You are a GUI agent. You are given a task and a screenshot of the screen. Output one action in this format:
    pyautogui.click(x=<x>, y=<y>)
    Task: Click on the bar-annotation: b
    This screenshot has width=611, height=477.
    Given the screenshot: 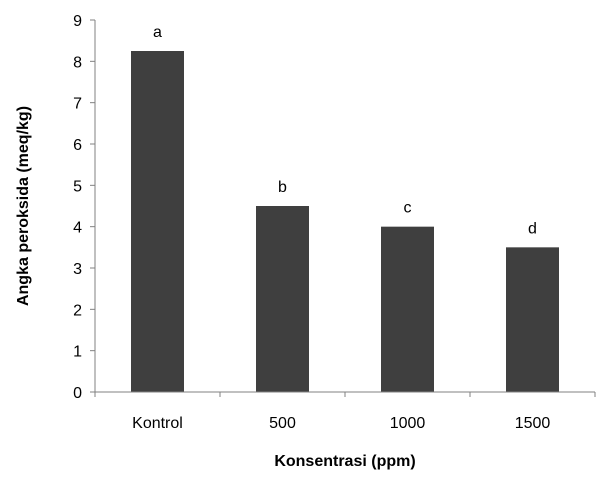 What is the action you would take?
    pyautogui.click(x=282, y=187)
    